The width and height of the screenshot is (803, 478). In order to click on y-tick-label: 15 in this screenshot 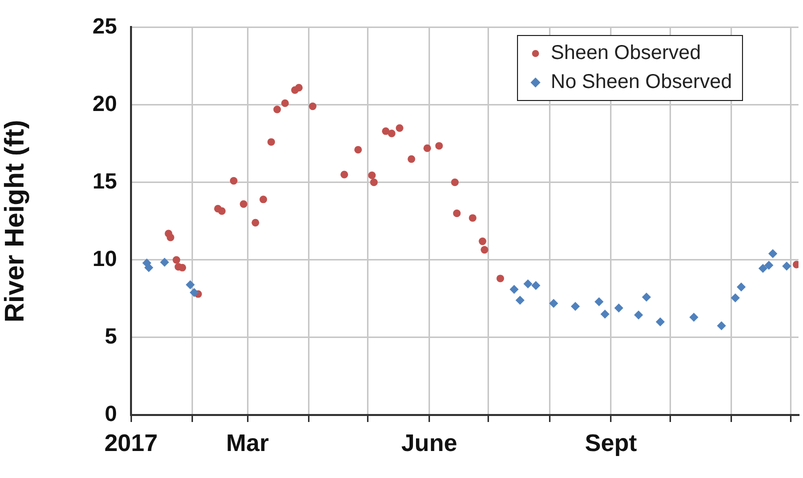, I will do `click(104, 181)`.